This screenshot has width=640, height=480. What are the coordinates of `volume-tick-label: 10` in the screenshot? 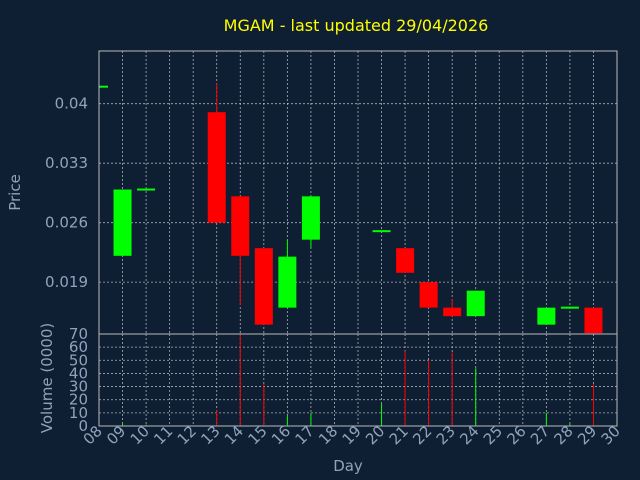 It's located at (78, 413).